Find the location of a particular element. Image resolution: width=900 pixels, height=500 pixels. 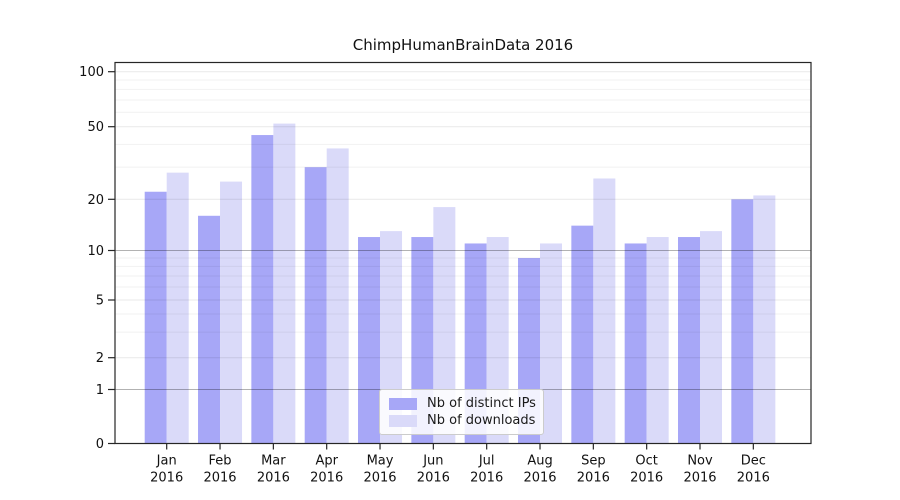

x-tick-label-month: Dec is located at coordinates (753, 461).